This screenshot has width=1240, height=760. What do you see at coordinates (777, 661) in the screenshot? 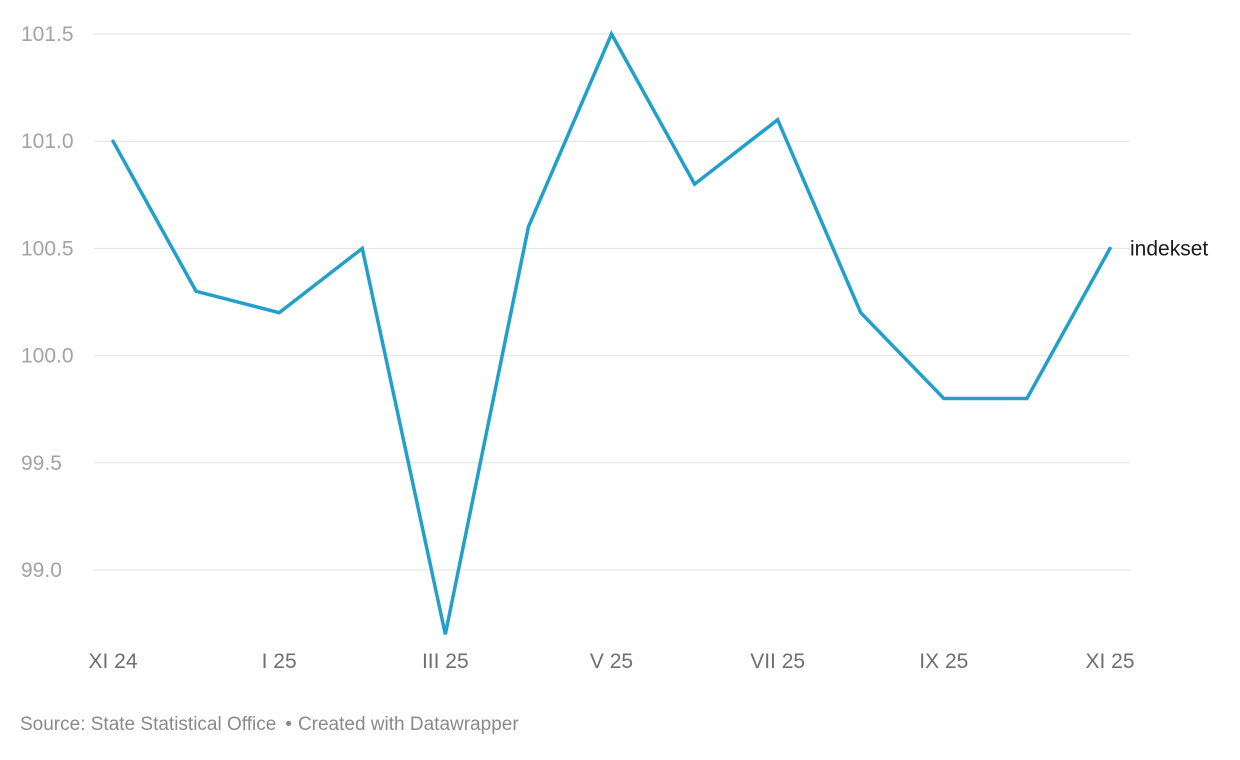
I see `x-tick-label: VII 25` at bounding box center [777, 661].